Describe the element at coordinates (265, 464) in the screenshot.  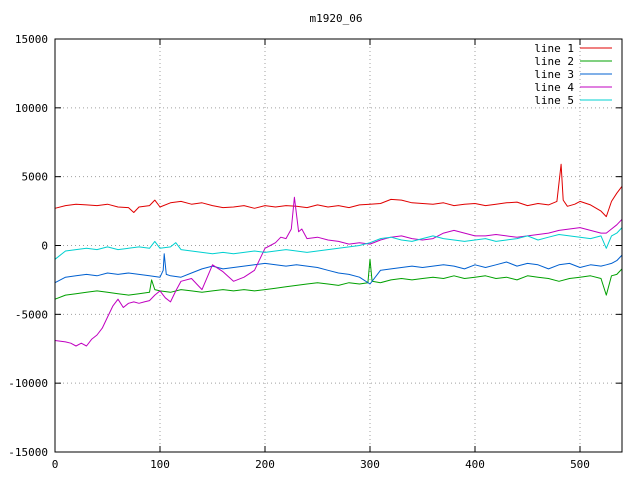
I see `x-tick-label-2: 200` at that location.